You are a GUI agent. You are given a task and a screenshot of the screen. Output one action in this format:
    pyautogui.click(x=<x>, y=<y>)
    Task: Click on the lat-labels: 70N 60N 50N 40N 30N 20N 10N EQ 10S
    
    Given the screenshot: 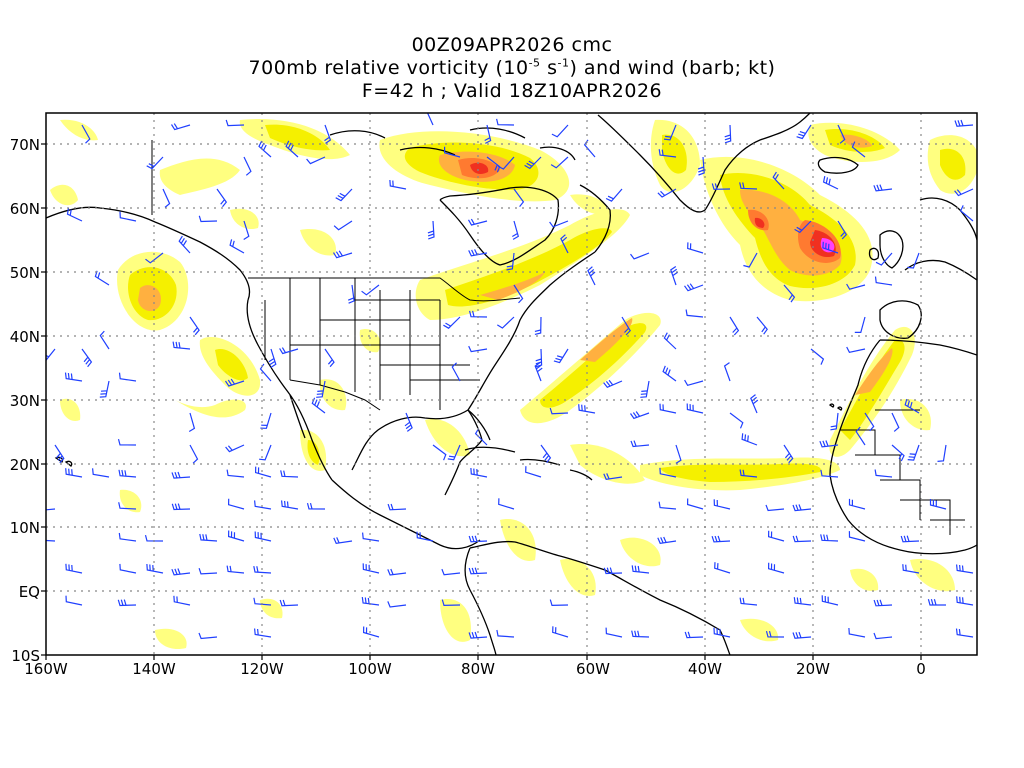 What is the action you would take?
    pyautogui.click(x=25, y=400)
    